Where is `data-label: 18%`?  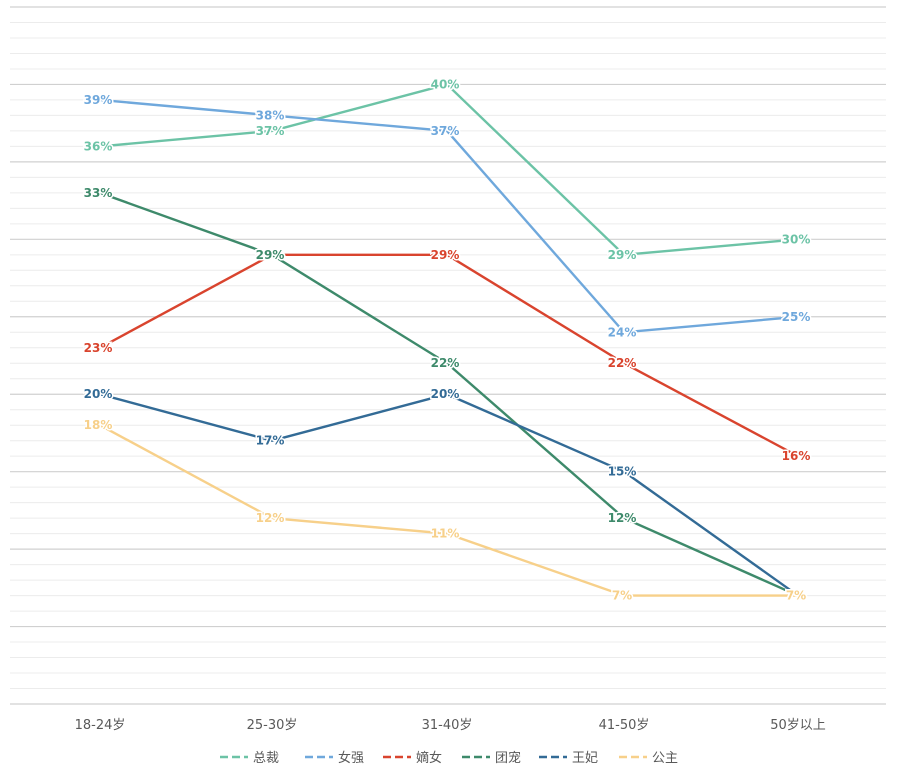
data-label: 18% is located at coordinates (98, 425).